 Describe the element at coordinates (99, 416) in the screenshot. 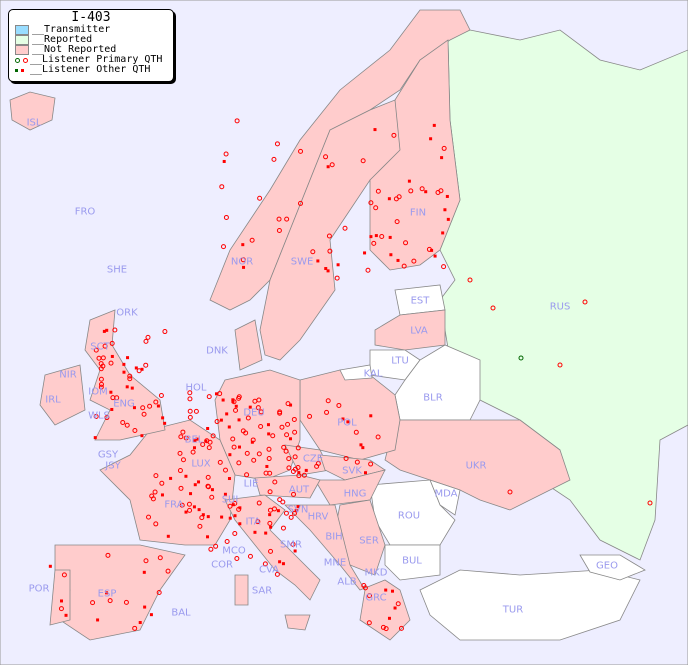

I see `country-label-wls: WLS` at that location.